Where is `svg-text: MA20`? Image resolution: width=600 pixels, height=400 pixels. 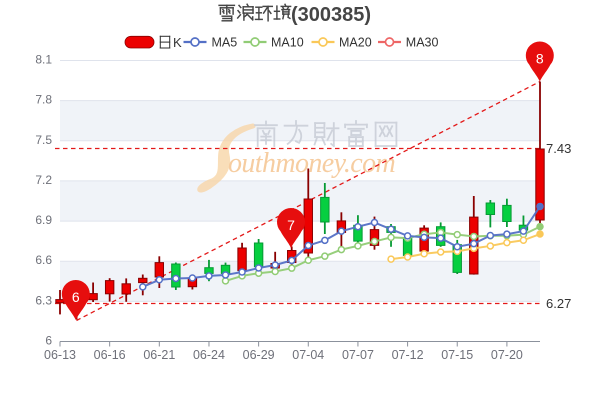
svg-text: MA20 is located at coordinates (355, 43).